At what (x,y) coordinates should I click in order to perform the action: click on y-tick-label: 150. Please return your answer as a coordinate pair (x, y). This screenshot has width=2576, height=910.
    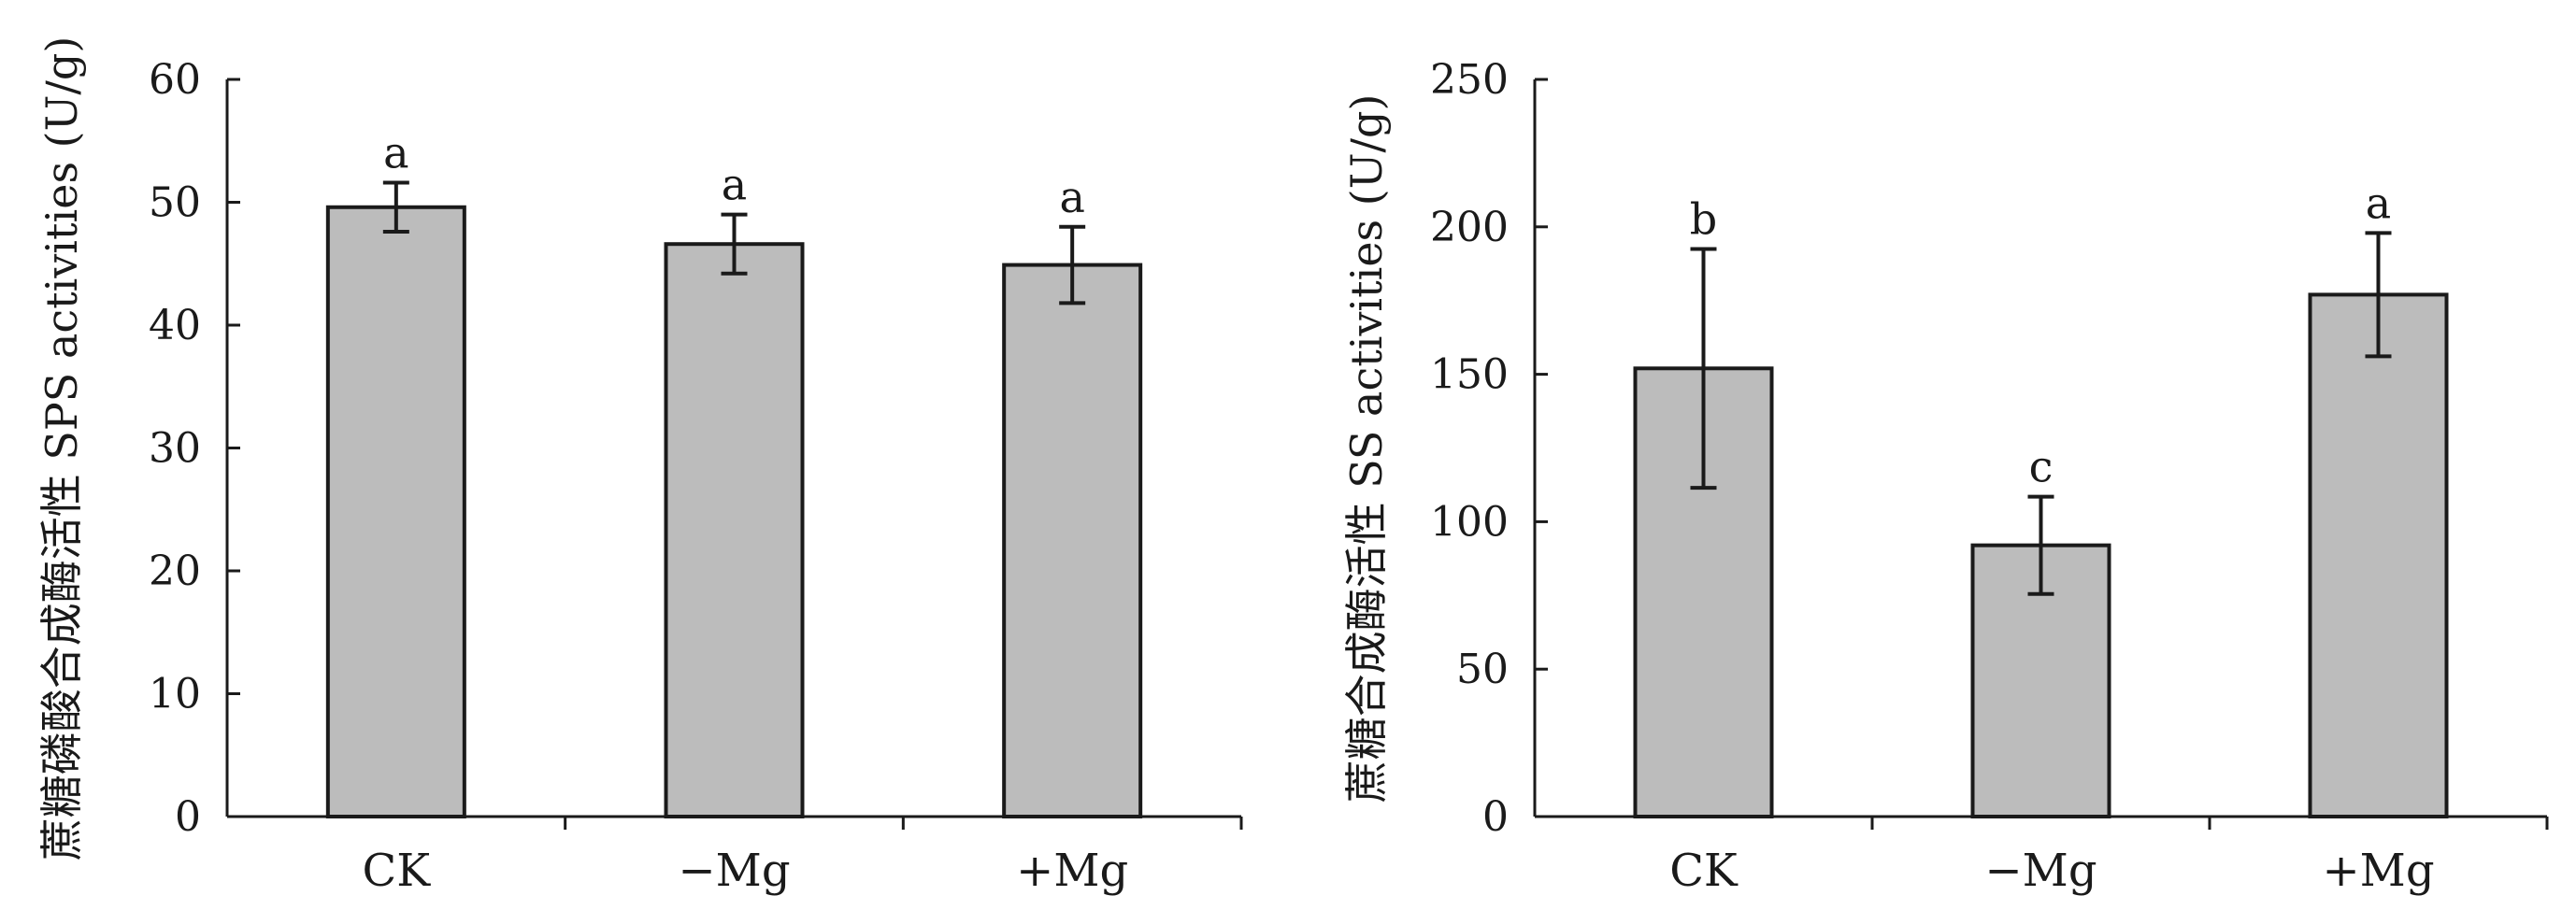
    Looking at the image, I should click on (1469, 375).